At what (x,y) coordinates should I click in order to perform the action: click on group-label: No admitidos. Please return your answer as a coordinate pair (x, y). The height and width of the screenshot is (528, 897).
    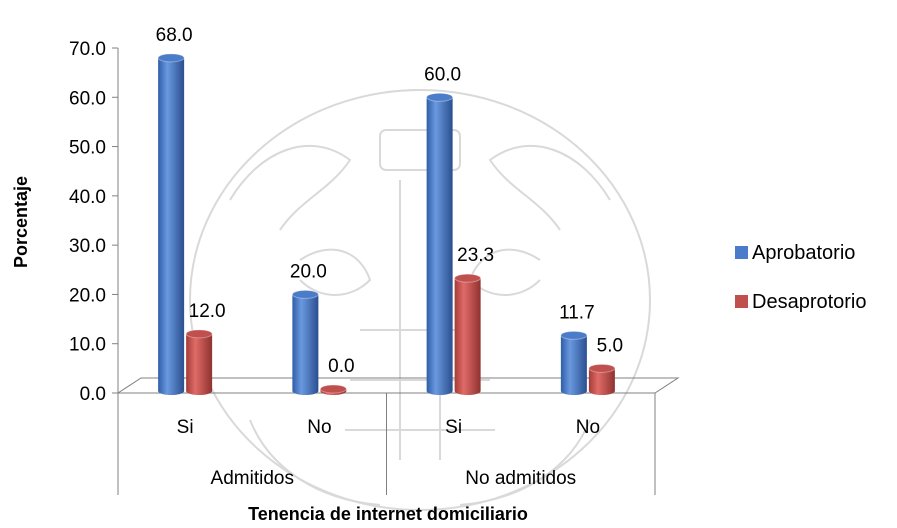
    Looking at the image, I should click on (520, 478).